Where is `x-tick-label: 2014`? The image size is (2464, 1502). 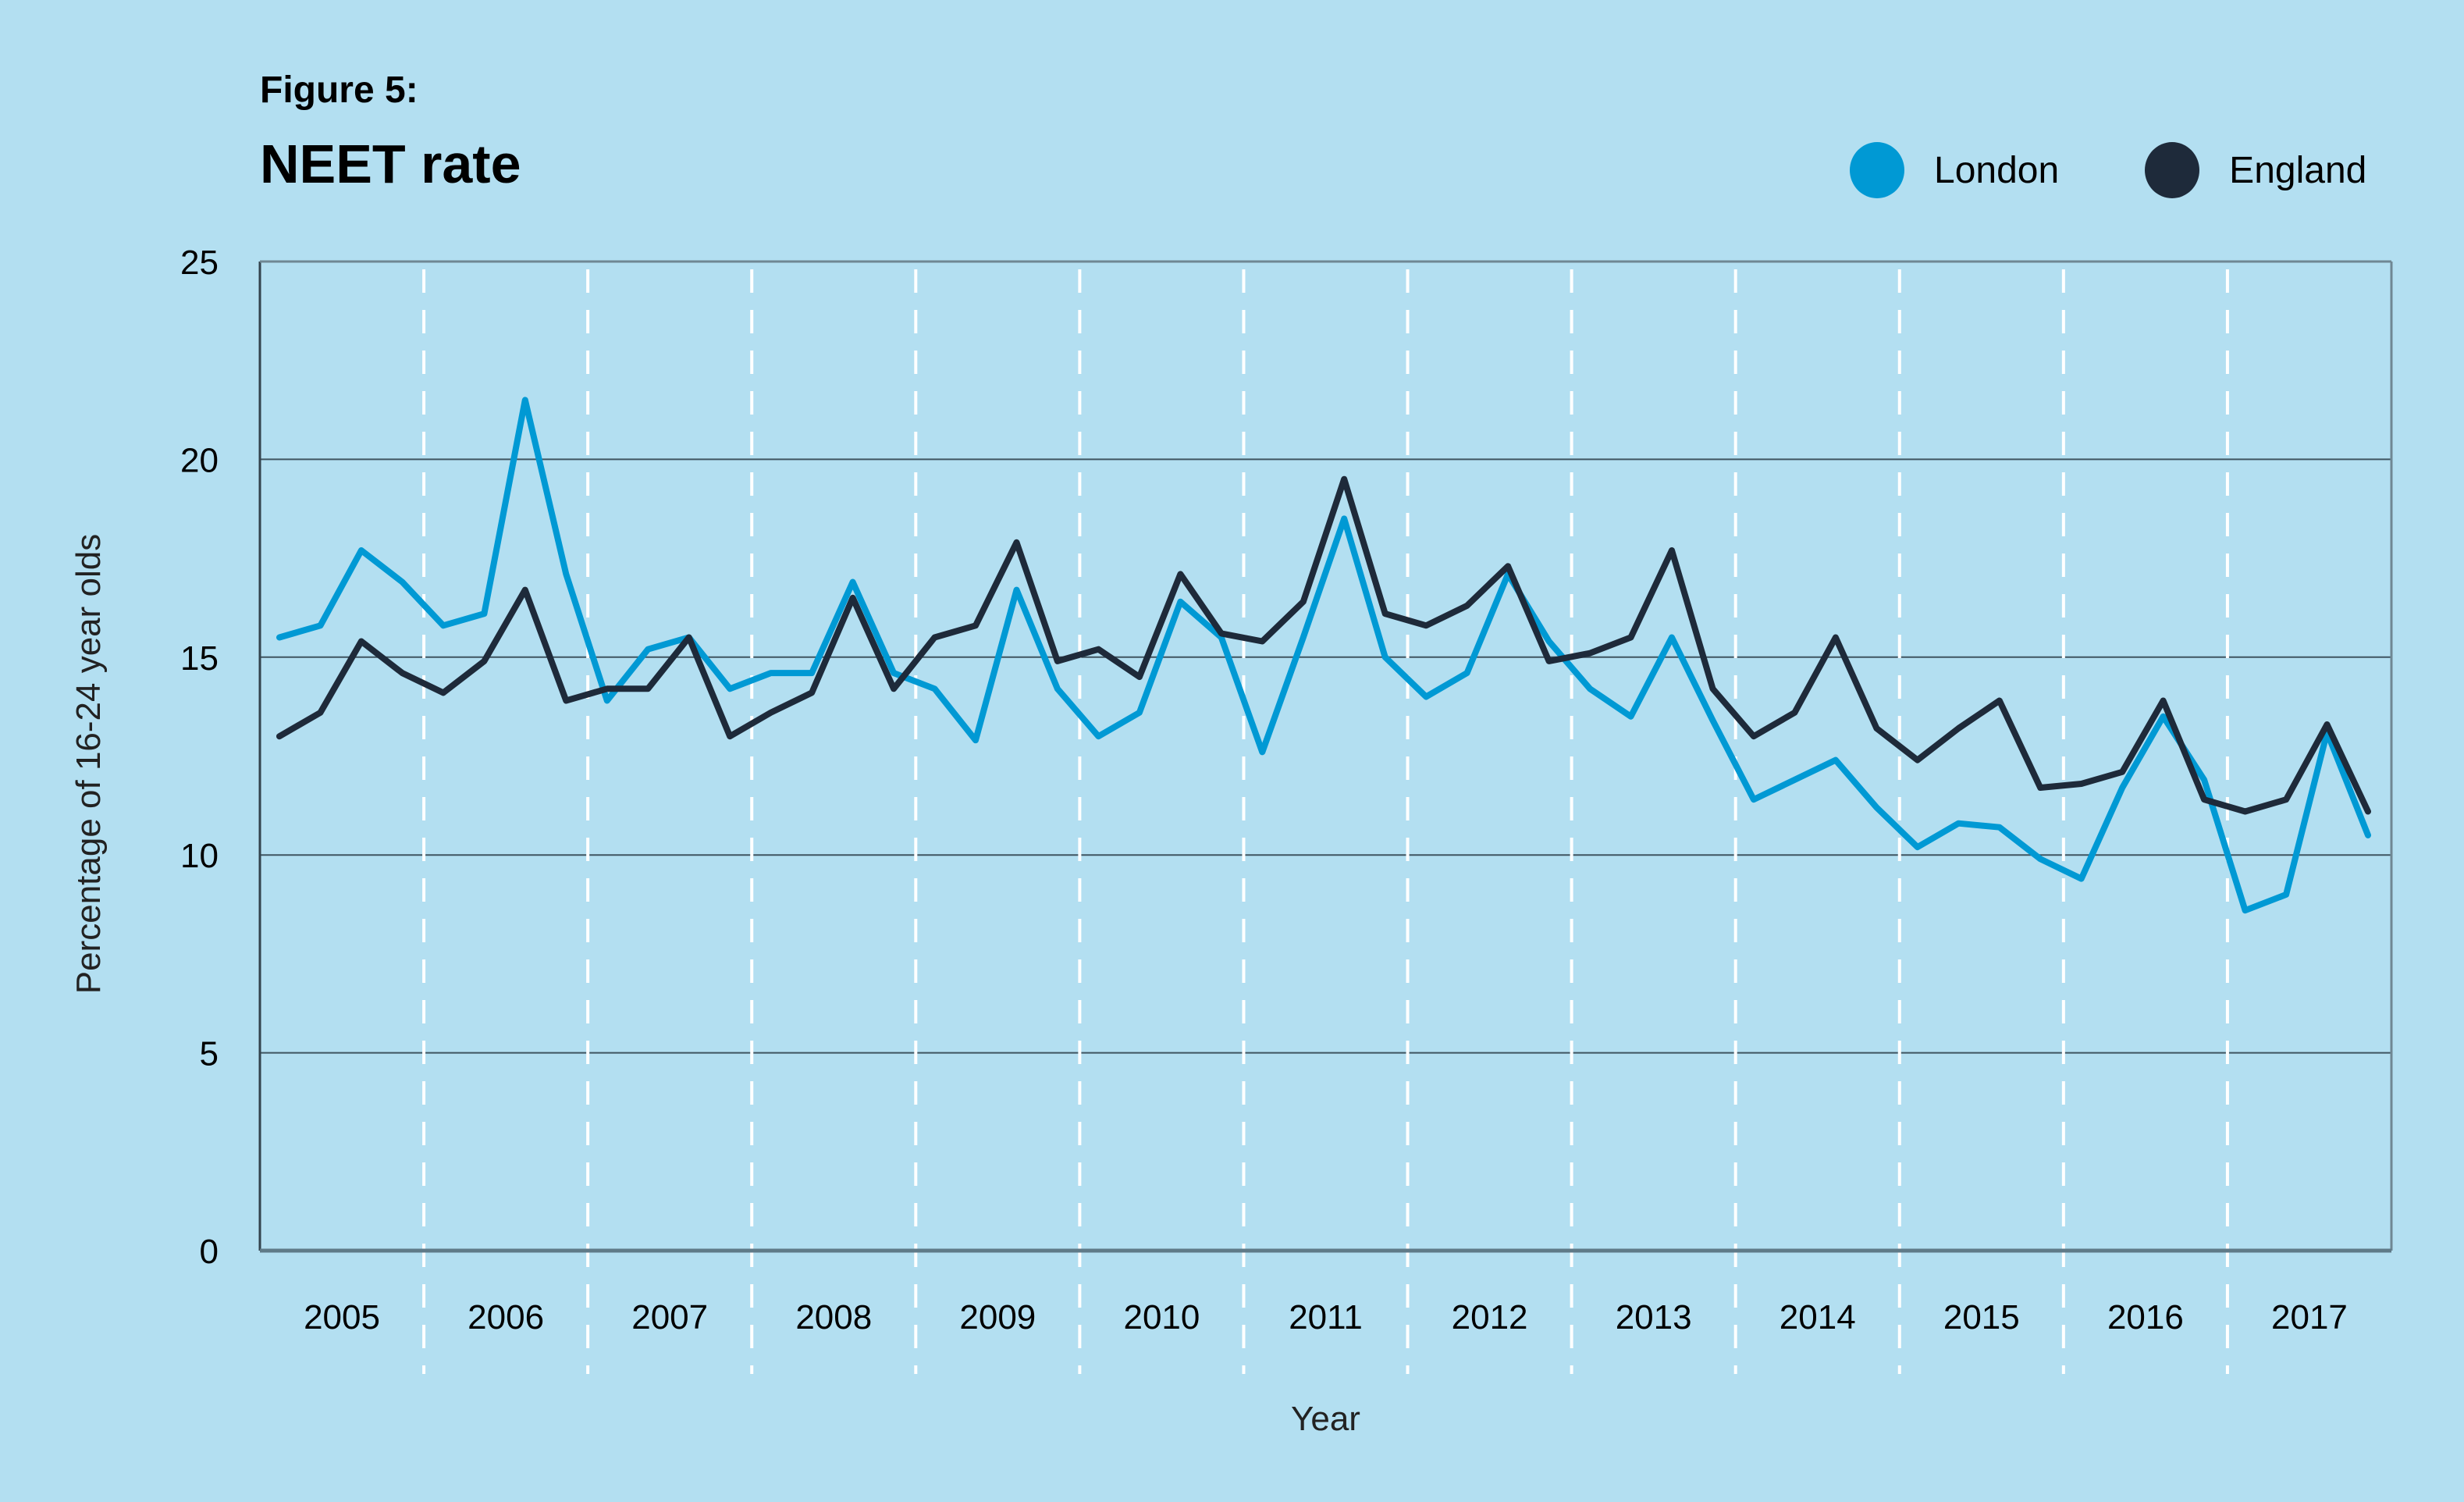
x-tick-label: 2014 is located at coordinates (1818, 1317).